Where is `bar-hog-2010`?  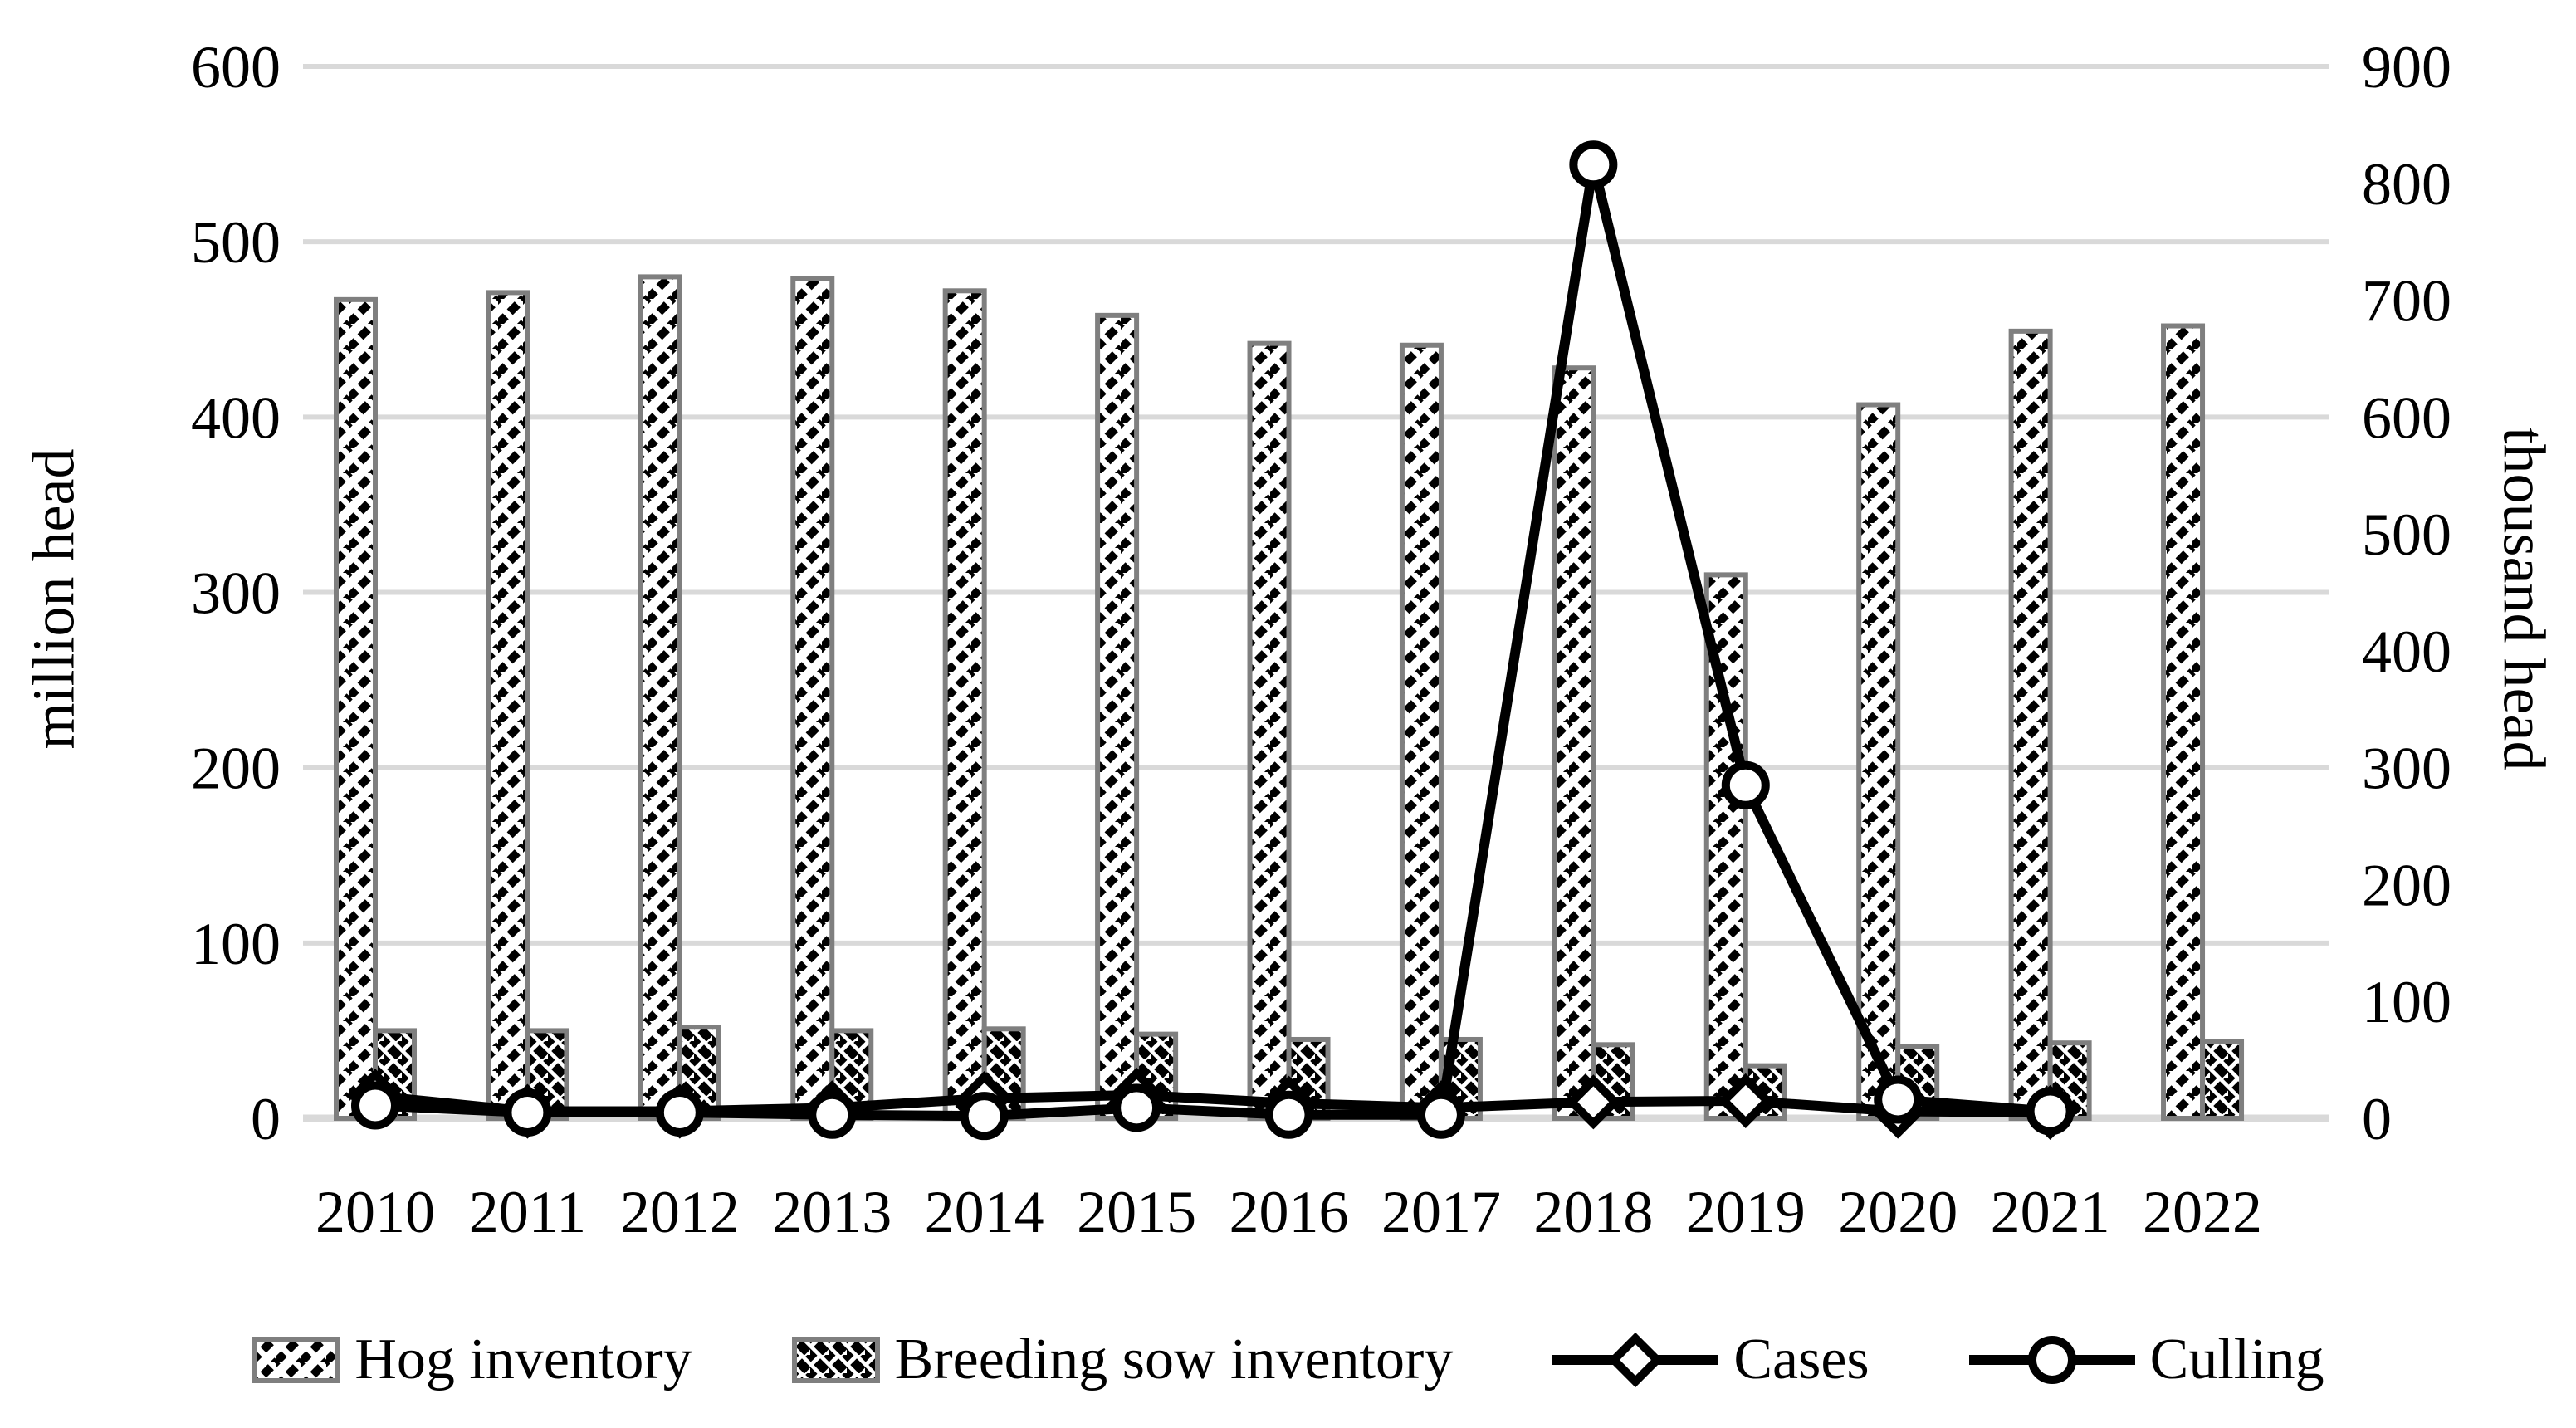 bar-hog-2010 is located at coordinates (356, 708).